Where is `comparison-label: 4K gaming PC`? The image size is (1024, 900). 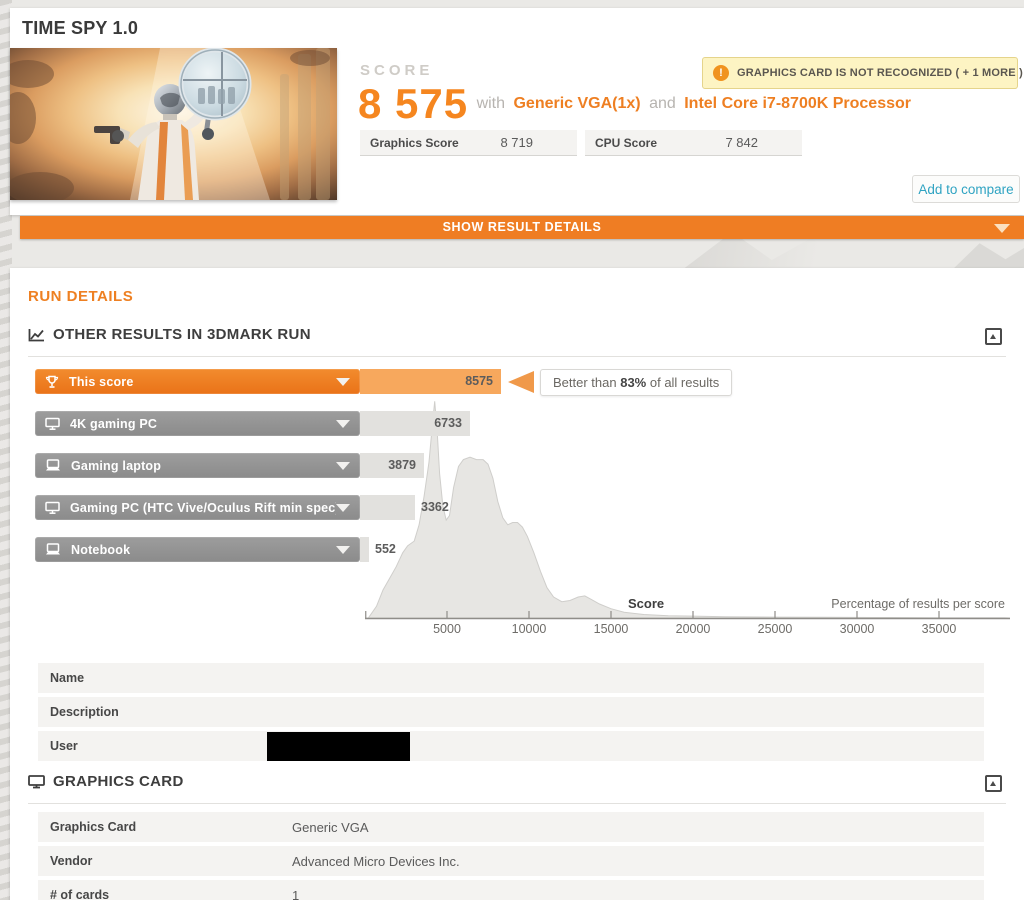
comparison-label: 4K gaming PC is located at coordinates (114, 423).